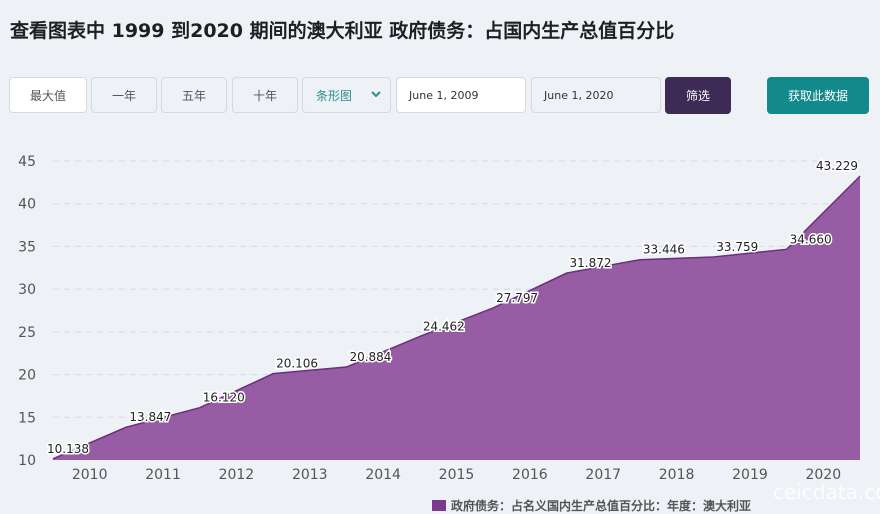 This screenshot has width=880, height=514. I want to click on range-10y-button: 十年, so click(265, 95).